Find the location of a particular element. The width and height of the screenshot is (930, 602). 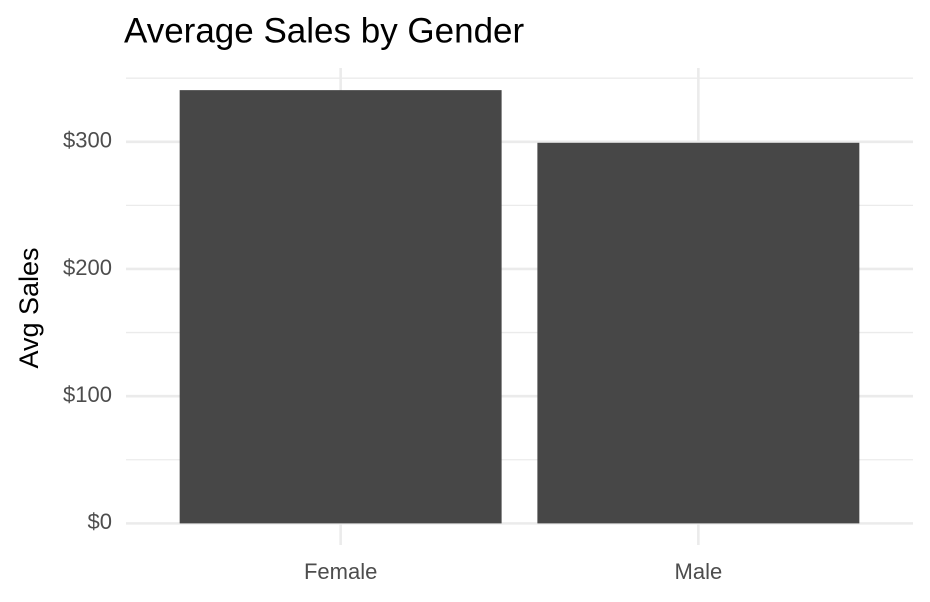

y-tick-label: $0 is located at coordinates (100, 521).